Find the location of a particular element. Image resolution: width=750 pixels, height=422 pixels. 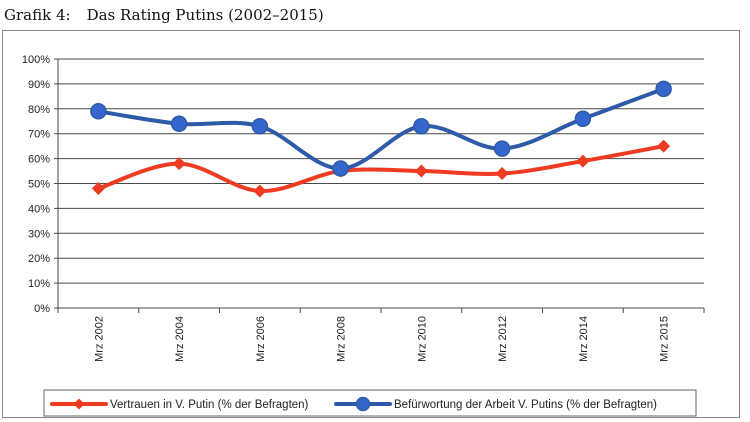

x-tick-label: Mrz 2002 is located at coordinates (99, 339).